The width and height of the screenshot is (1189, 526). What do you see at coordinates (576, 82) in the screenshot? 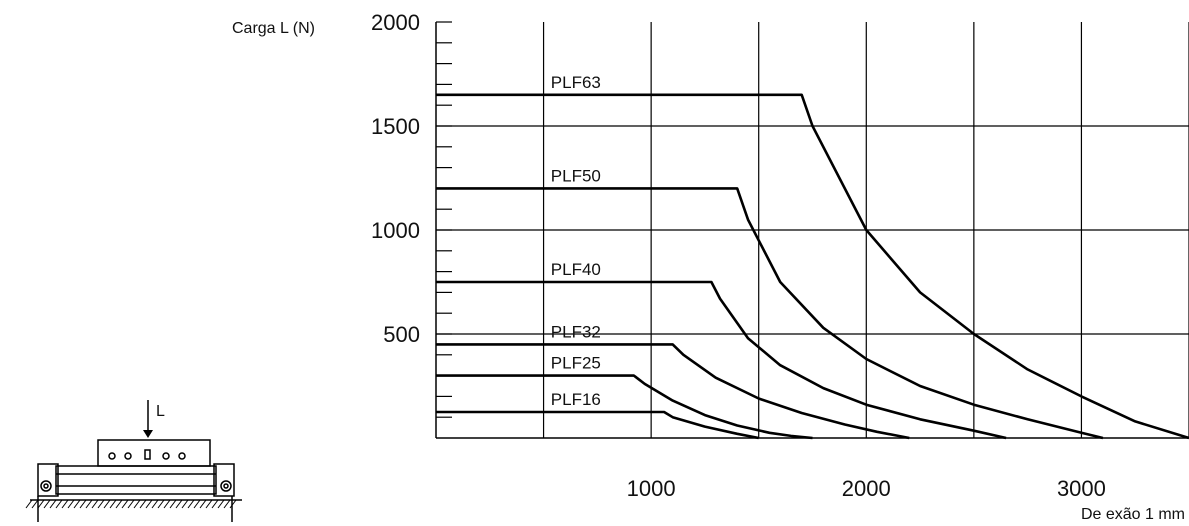
I see `series-label: PLF63` at bounding box center [576, 82].